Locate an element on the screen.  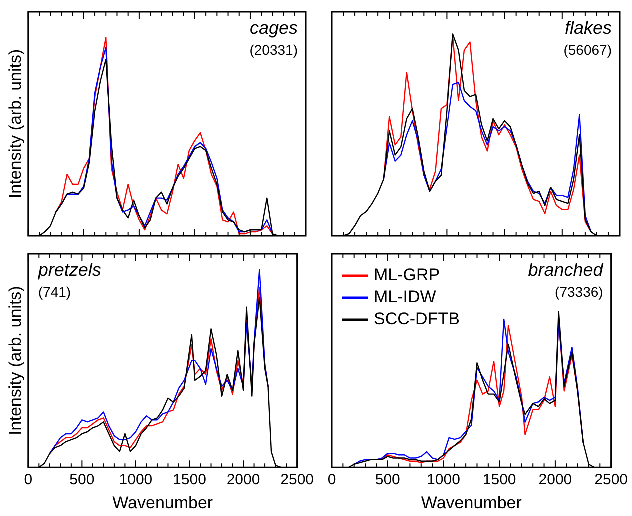
text: (741) is located at coordinates (55, 292).